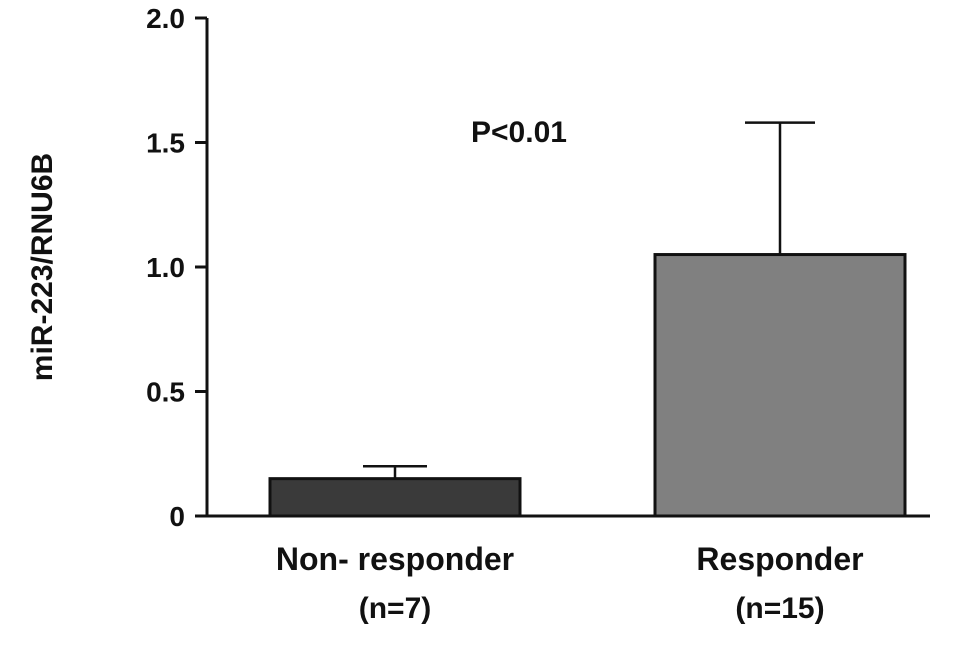 The width and height of the screenshot is (969, 647). What do you see at coordinates (780, 385) in the screenshot?
I see `bar-responder` at bounding box center [780, 385].